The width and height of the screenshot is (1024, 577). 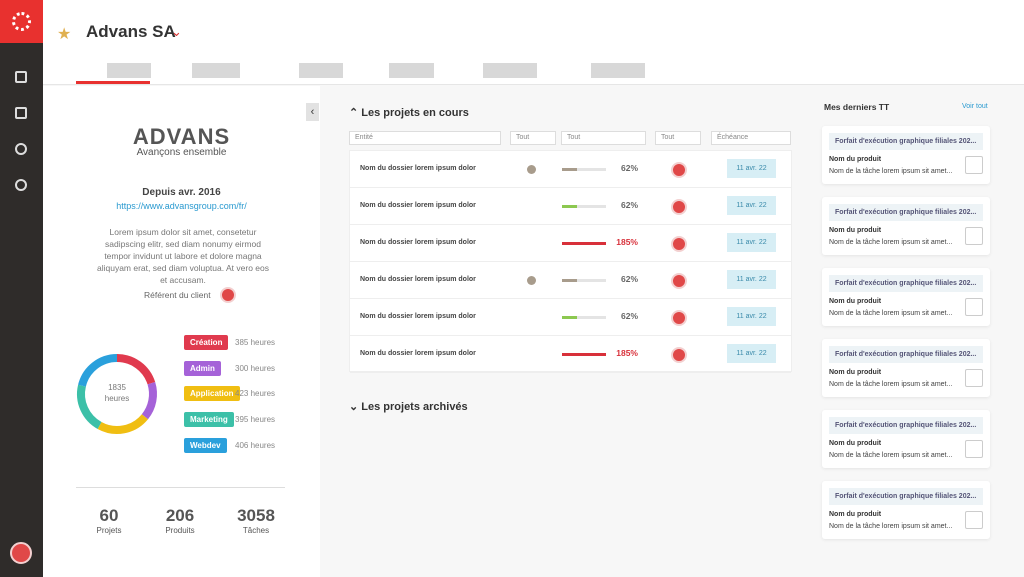 I want to click on filter-input: Échéance, so click(x=751, y=138).